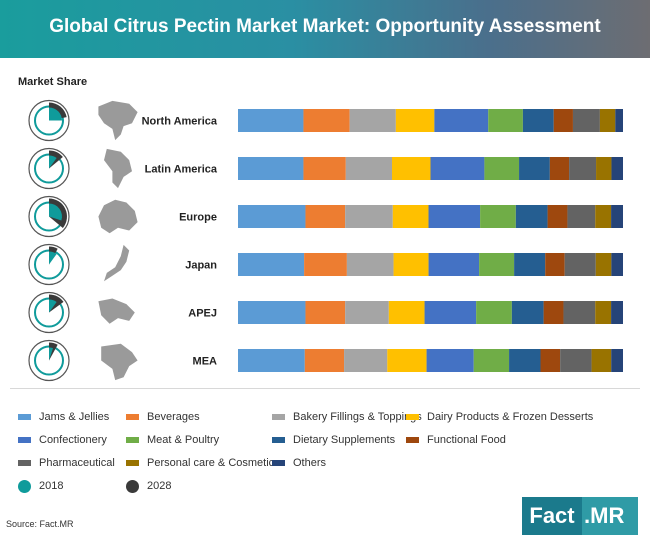 The height and width of the screenshot is (542, 650). What do you see at coordinates (173, 417) in the screenshot?
I see `legend-label: Beverages` at bounding box center [173, 417].